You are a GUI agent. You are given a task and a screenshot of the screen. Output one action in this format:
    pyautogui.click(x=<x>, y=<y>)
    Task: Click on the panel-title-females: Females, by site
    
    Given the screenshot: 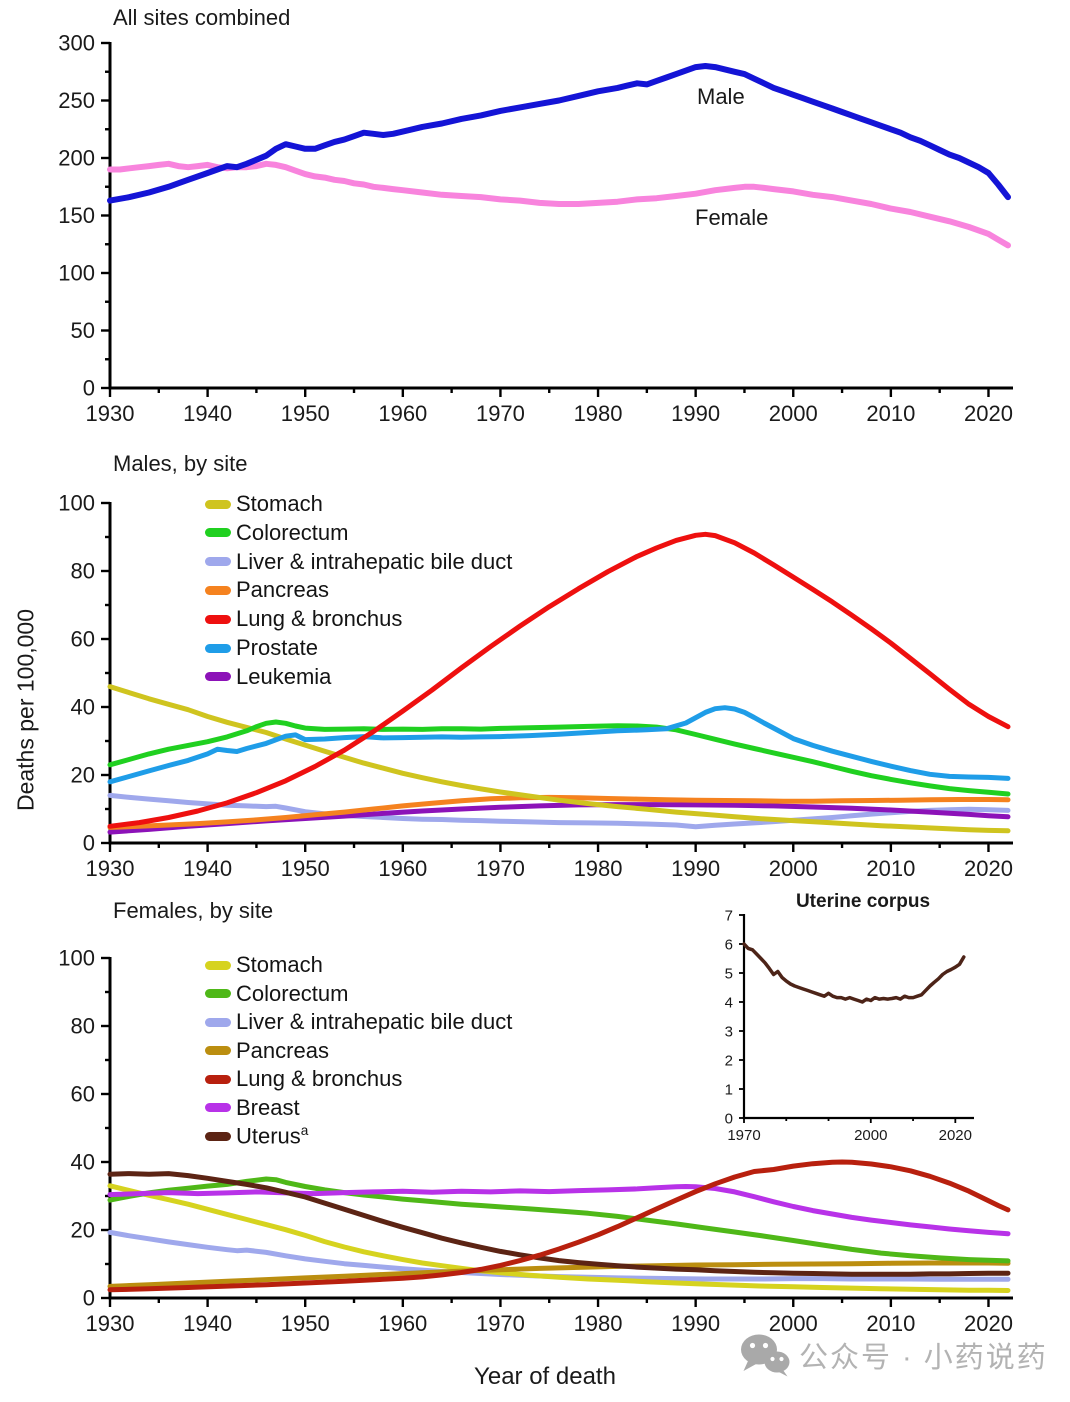 What is the action you would take?
    pyautogui.click(x=193, y=910)
    